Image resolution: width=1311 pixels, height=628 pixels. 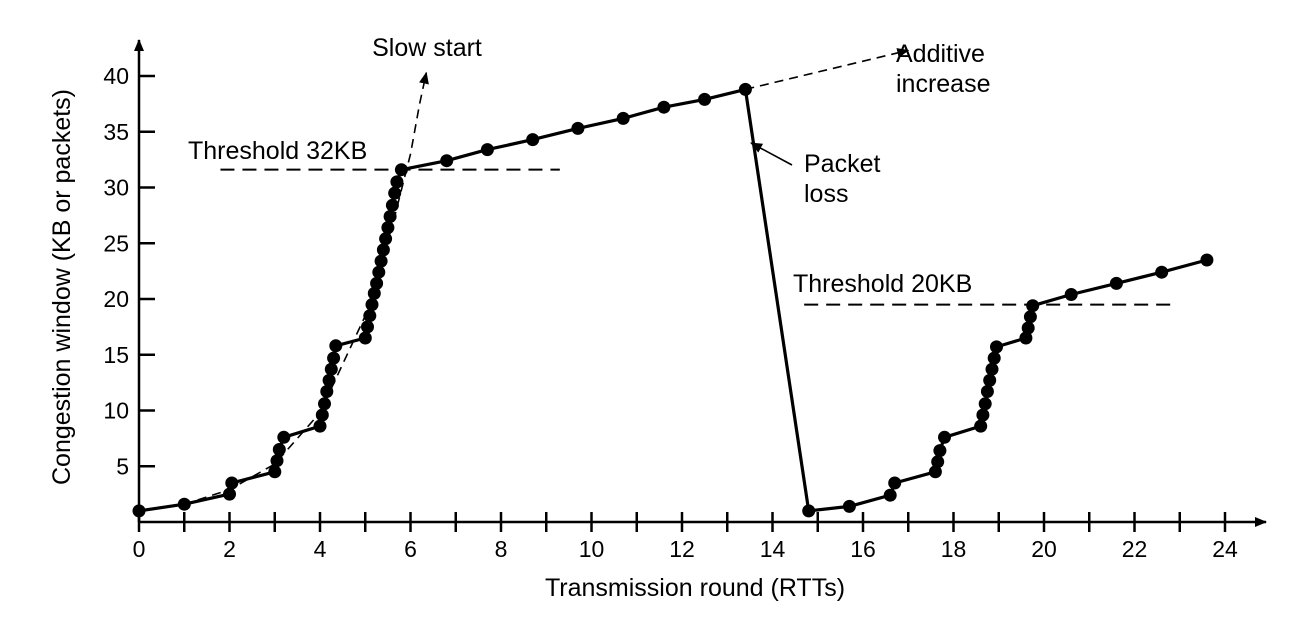 What do you see at coordinates (277, 151) in the screenshot?
I see `threshold-label: Threshold 32KB` at bounding box center [277, 151].